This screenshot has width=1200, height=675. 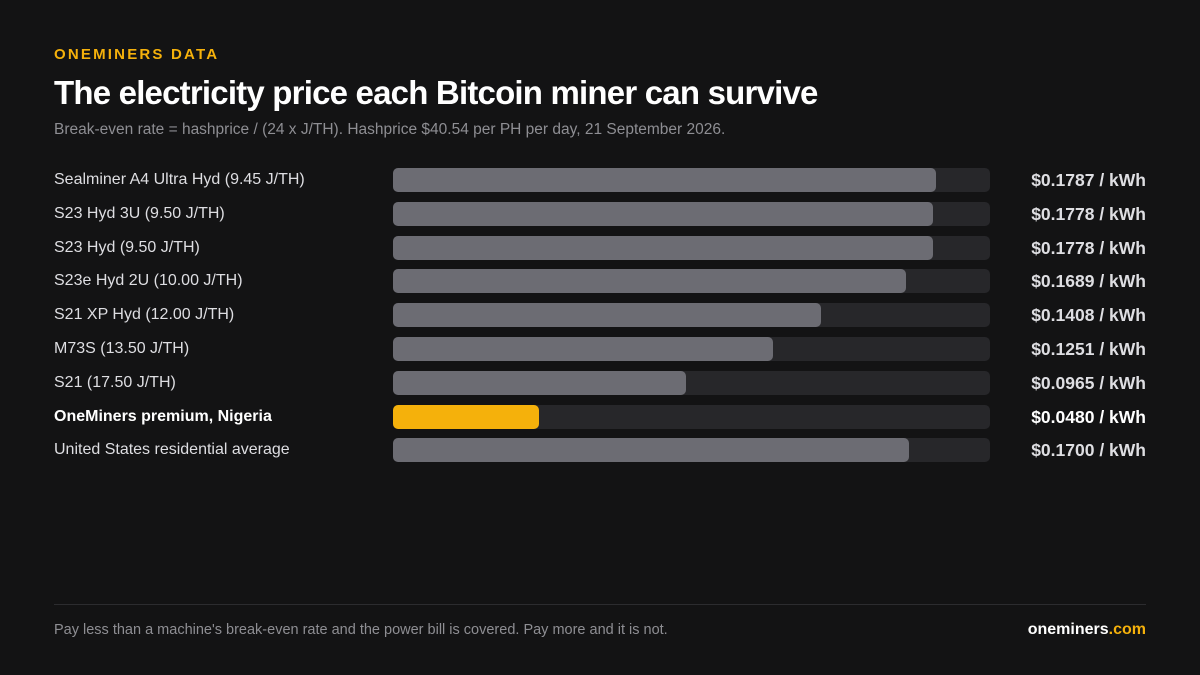 I want to click on chart-row: S23 Hyd 3U (9.50 J/TH) $0.1778 / kWh, so click(x=600, y=213).